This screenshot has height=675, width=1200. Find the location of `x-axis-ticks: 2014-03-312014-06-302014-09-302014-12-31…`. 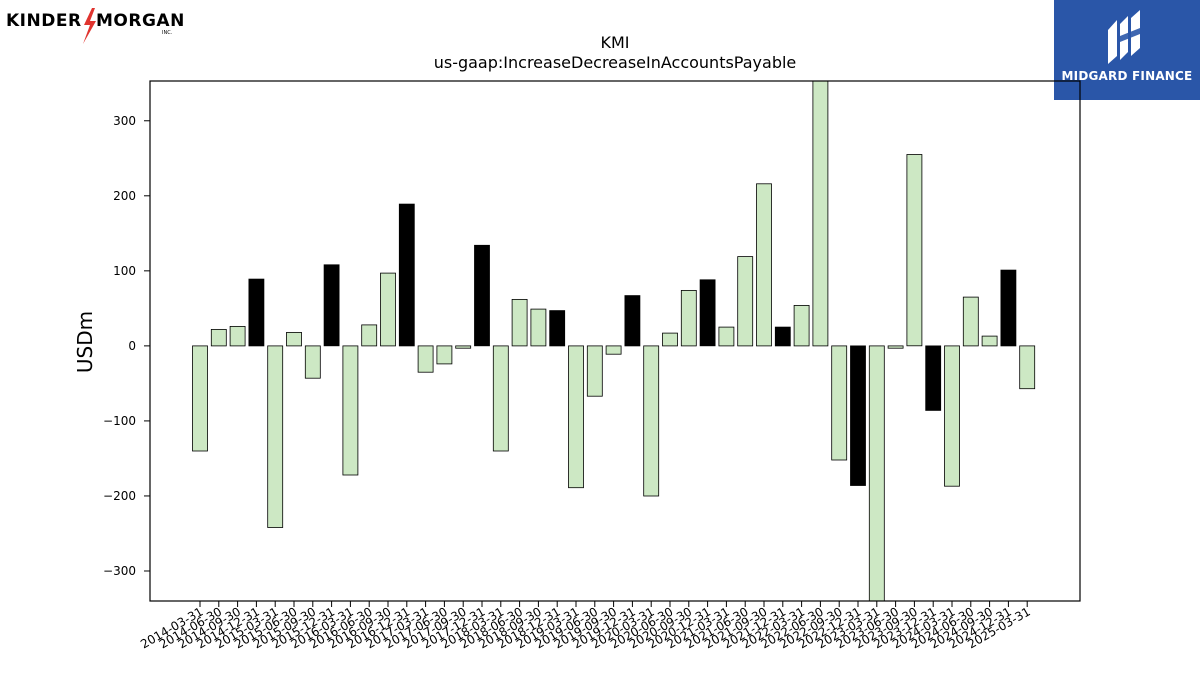

x-axis-ticks: 2014-03-312014-06-302014-09-302014-12-31… is located at coordinates (585, 626).